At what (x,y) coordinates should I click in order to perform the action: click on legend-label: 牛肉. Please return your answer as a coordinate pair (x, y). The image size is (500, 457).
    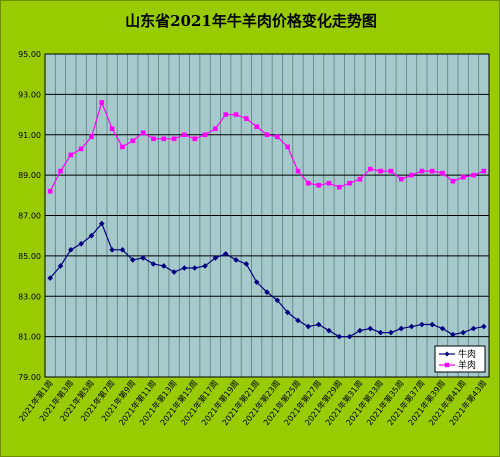
    Looking at the image, I should click on (467, 354).